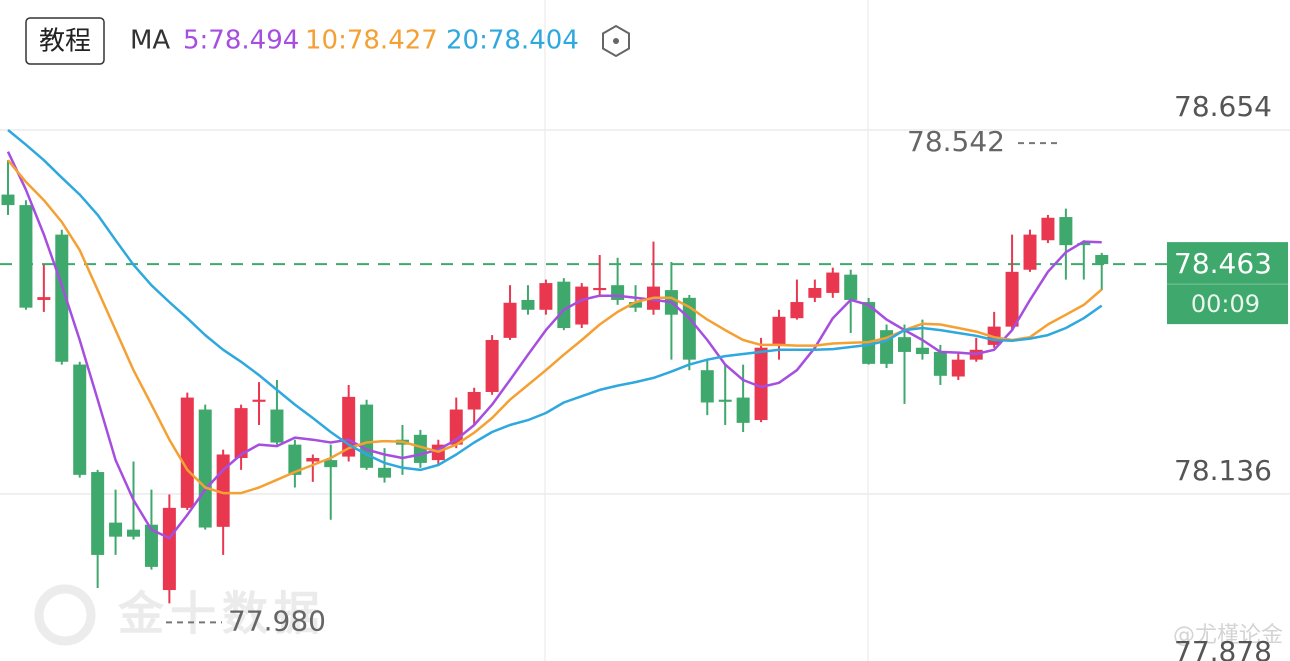 Image resolution: width=1290 pixels, height=661 pixels. What do you see at coordinates (277, 620) in the screenshot?
I see `low-label: 77.980` at bounding box center [277, 620].